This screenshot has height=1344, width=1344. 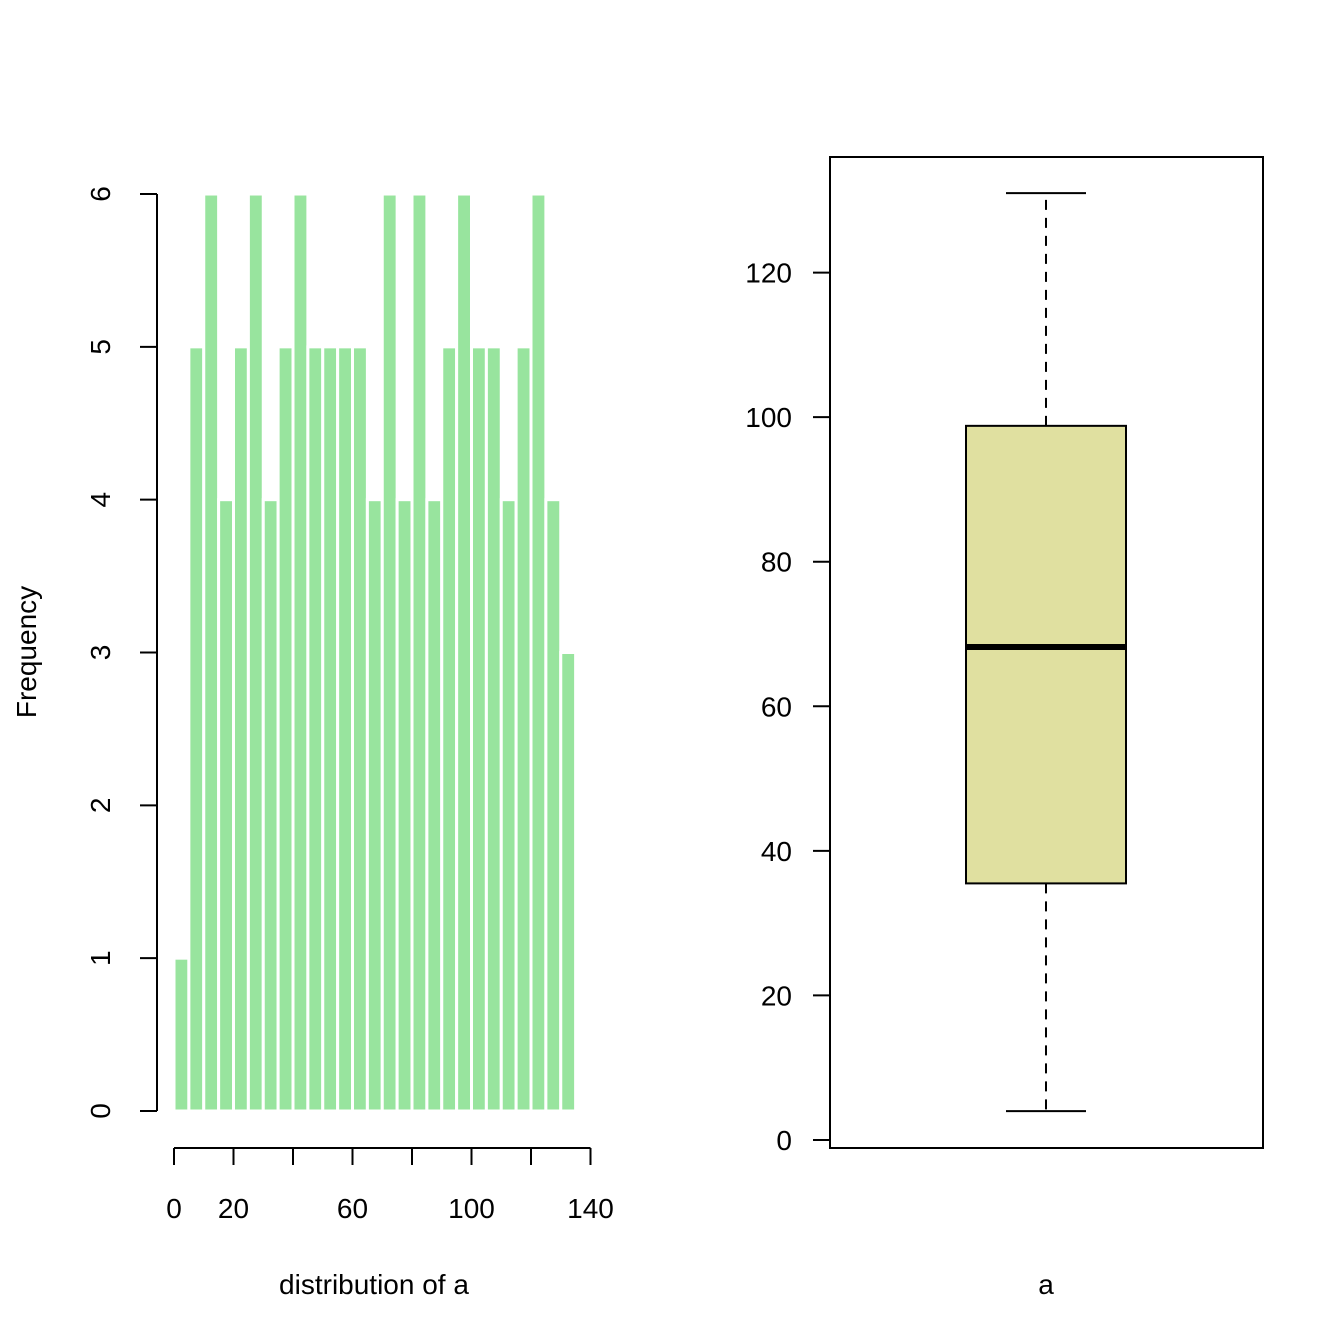 What do you see at coordinates (776, 706) in the screenshot?
I see `boxplot-y-tick-label: 60` at bounding box center [776, 706].